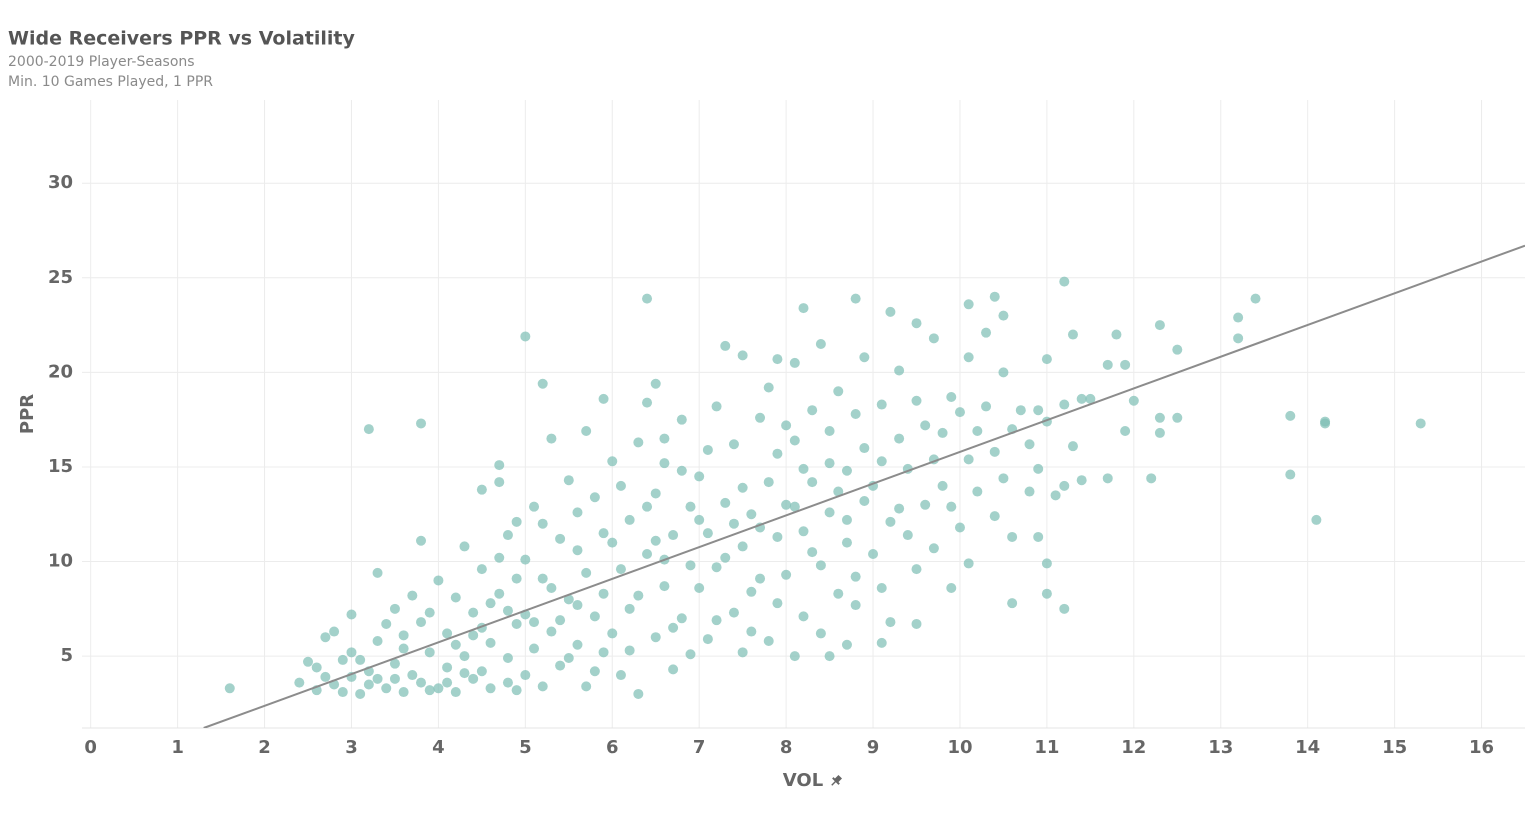 Image resolution: width=1534 pixels, height=828 pixels. I want to click on chart-subtitle: Min. 10 Games Played, 1 PPR, so click(110, 82).